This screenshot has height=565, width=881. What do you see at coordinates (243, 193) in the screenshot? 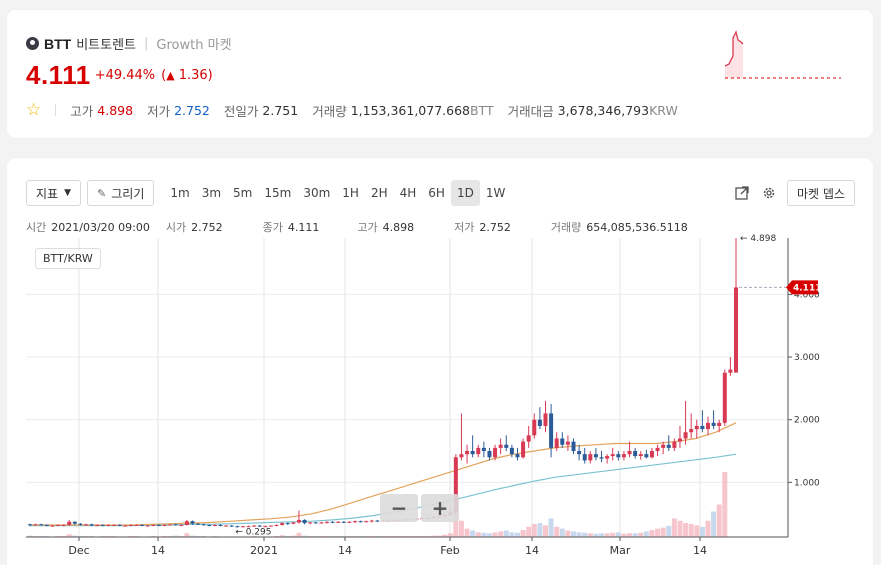
I see `timeframe-5m: 5m` at bounding box center [243, 193].